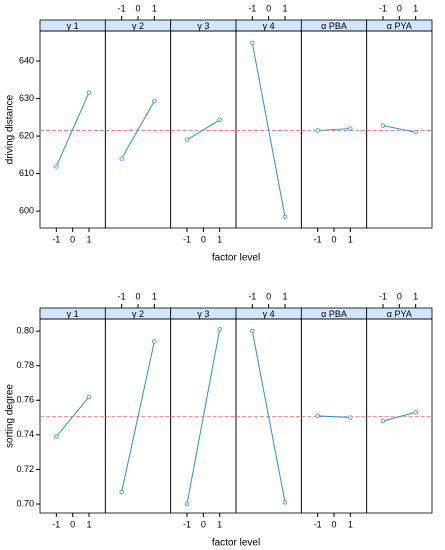 Image resolution: width=445 pixels, height=550 pixels. Describe the element at coordinates (10, 129) in the screenshot. I see `y-axis-label: driving distance` at that location.